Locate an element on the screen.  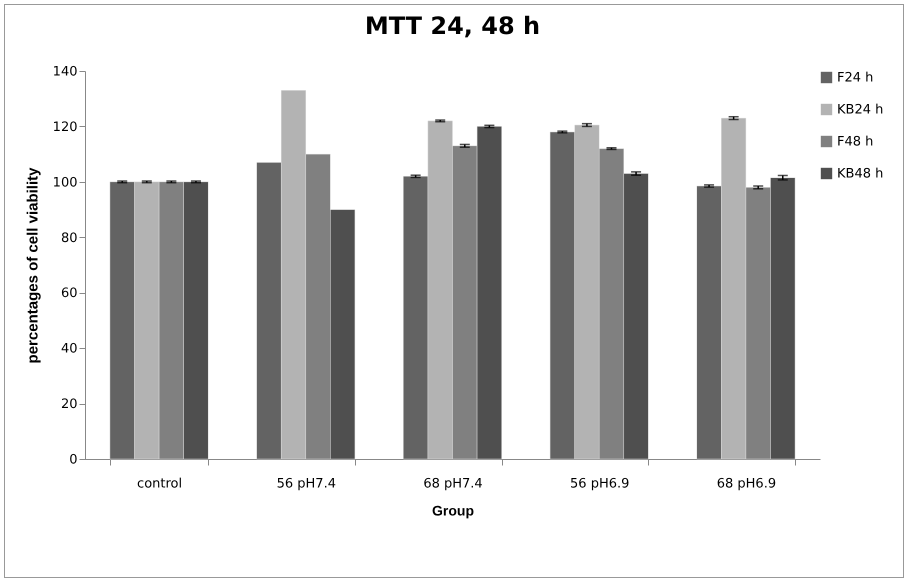
y-axis-title: percentages of cell viability is located at coordinates (33, 265).